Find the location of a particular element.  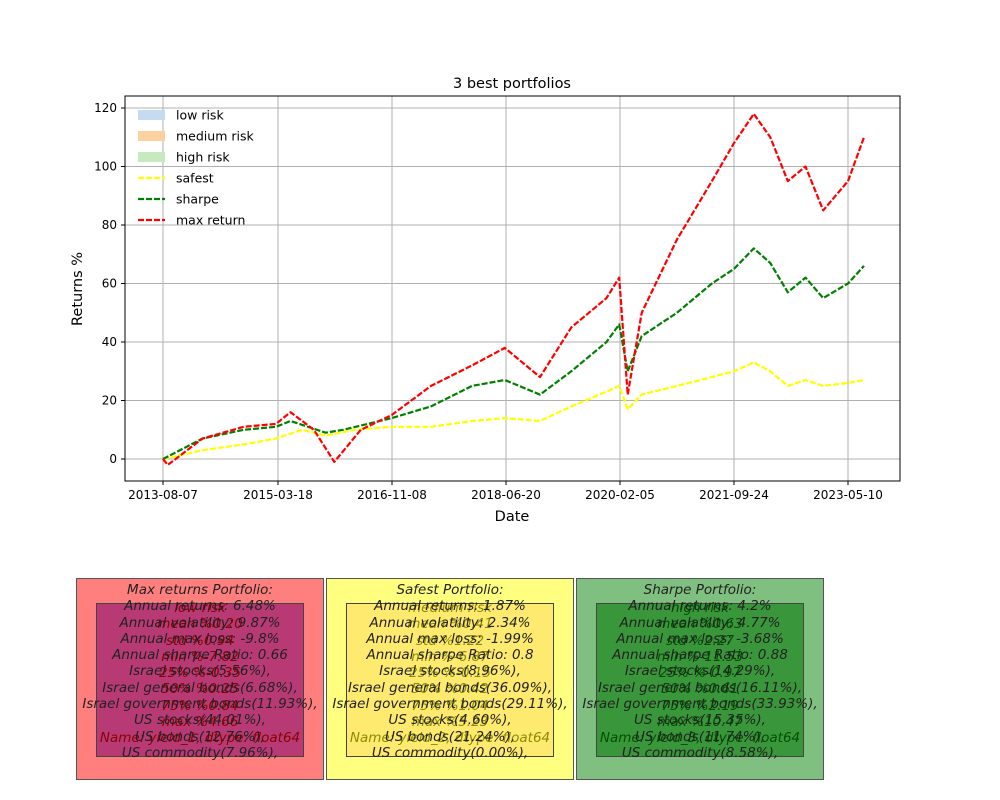

allocation-line: Israel stocks(14.29%), is located at coordinates (700, 671).